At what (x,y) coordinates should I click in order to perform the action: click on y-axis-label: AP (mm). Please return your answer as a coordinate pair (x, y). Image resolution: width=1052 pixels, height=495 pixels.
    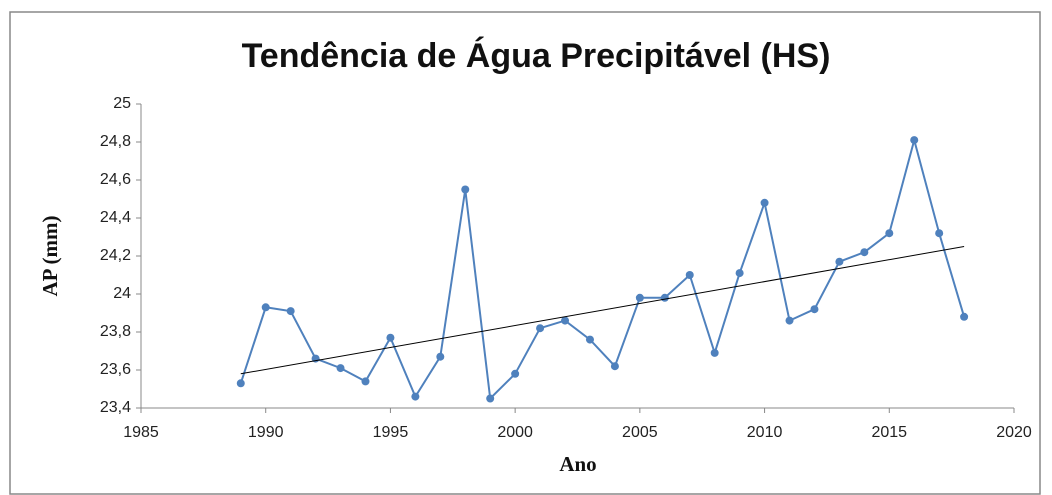
    Looking at the image, I should click on (50, 255).